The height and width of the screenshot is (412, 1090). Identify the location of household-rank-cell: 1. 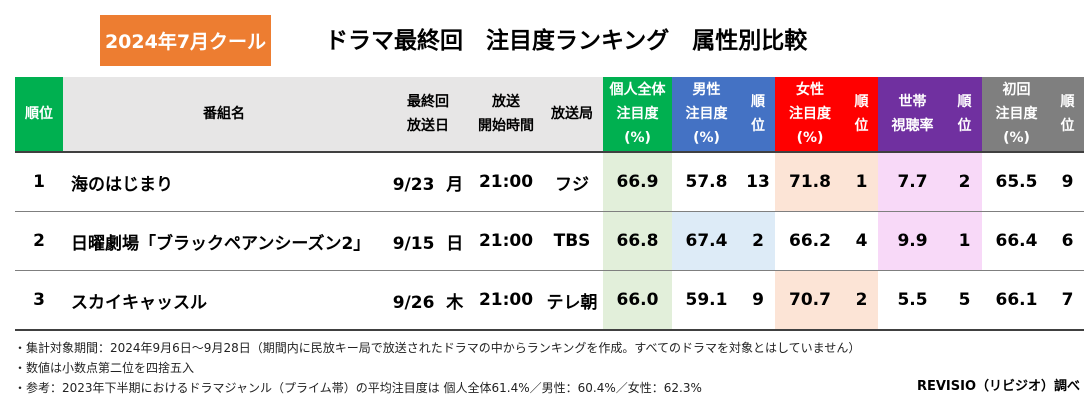
(964, 241).